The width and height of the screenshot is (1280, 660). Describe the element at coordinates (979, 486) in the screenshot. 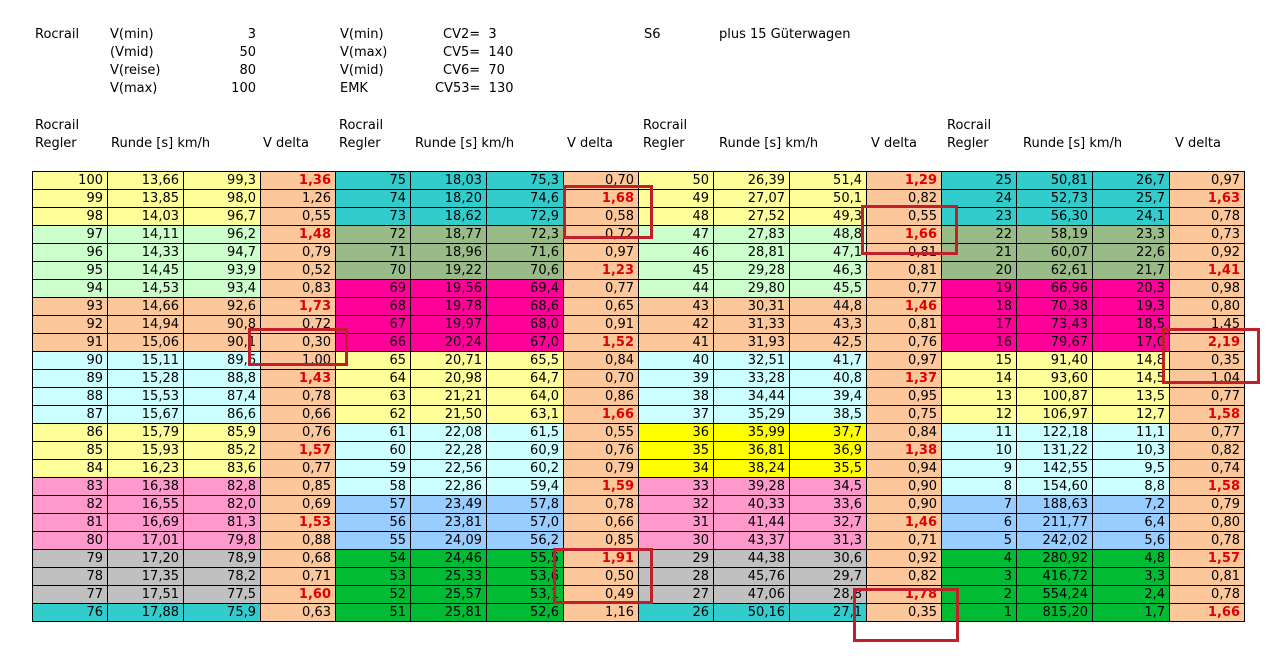

I see `regler-cell: 8` at that location.